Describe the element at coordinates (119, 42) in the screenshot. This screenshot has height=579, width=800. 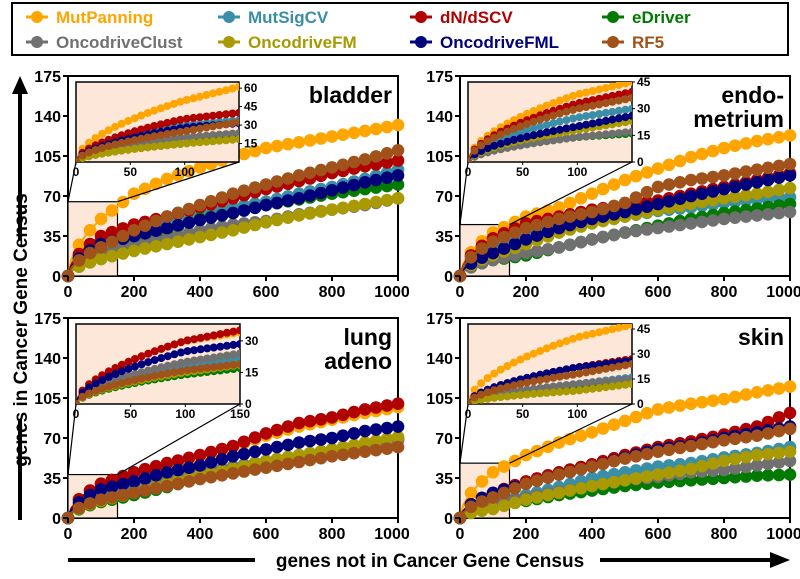
I see `legend-label: OncodriveClust` at that location.